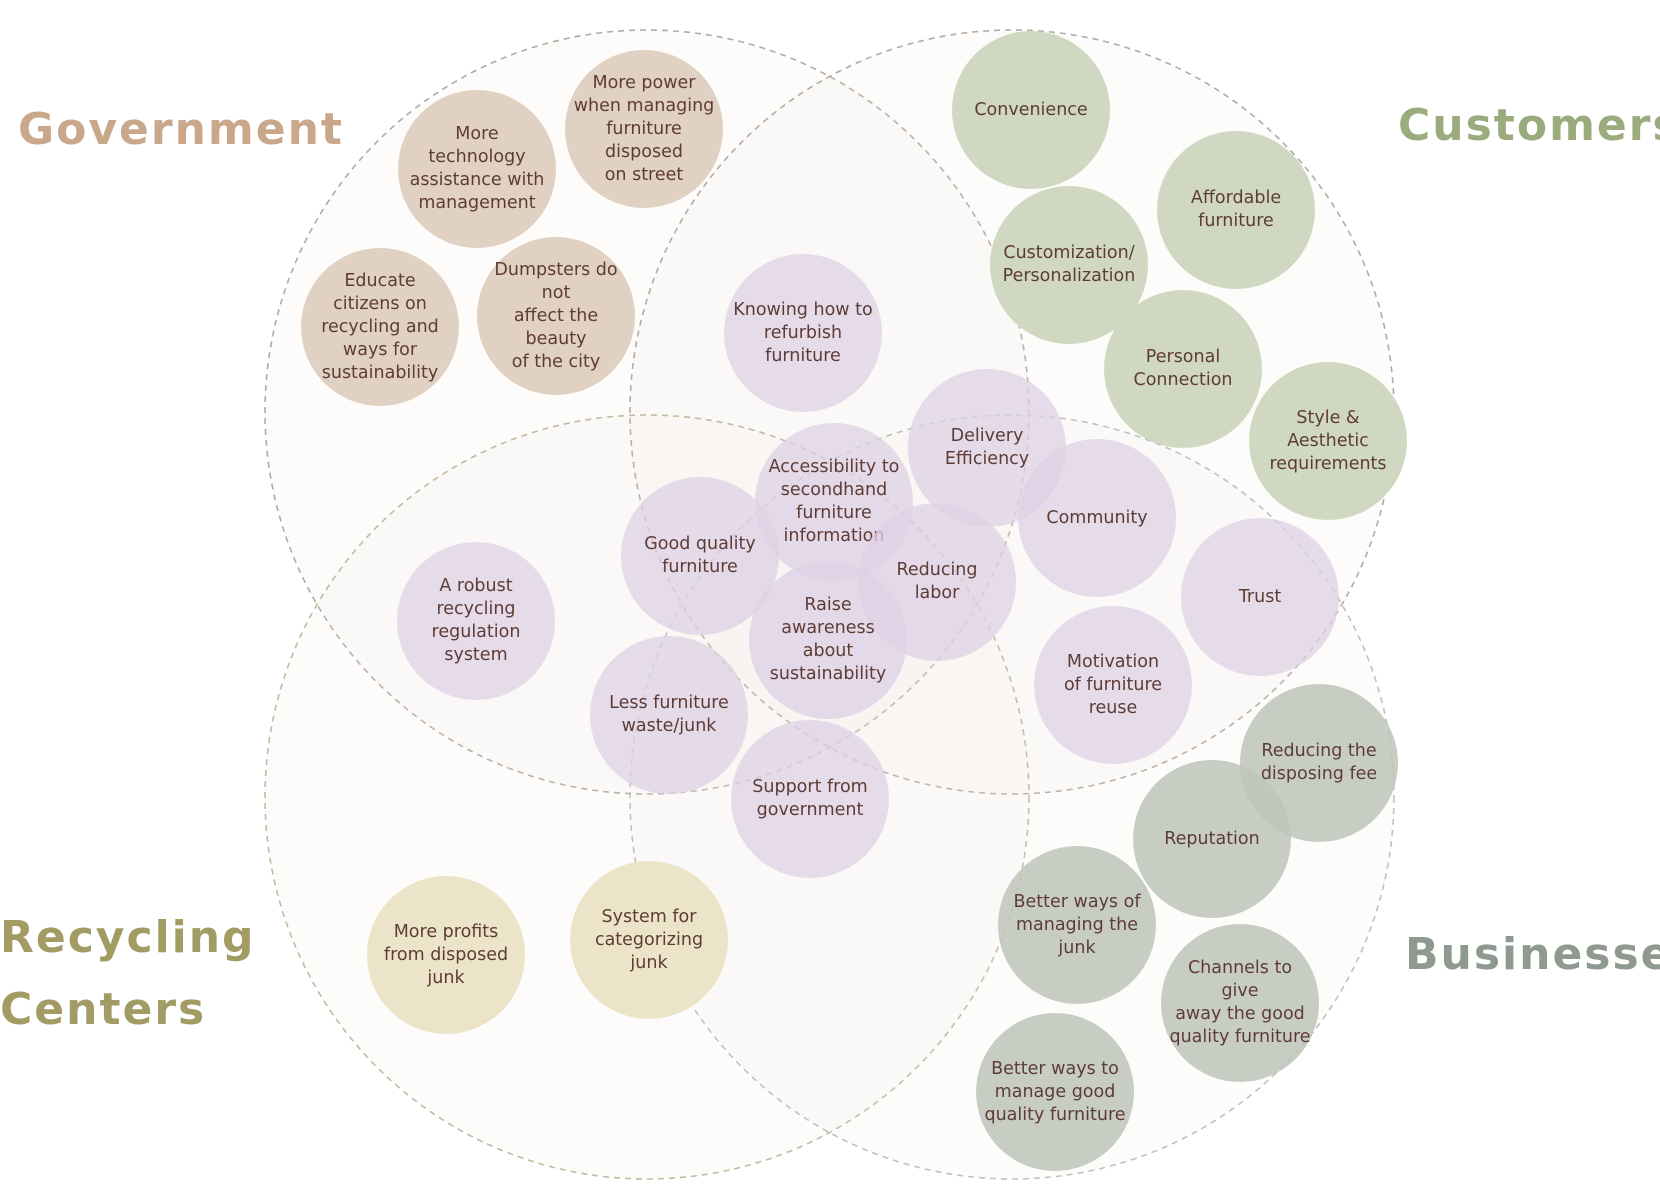 The height and width of the screenshot is (1196, 1660). I want to click on bubble-label: More profits from disposed junk, so click(446, 954).